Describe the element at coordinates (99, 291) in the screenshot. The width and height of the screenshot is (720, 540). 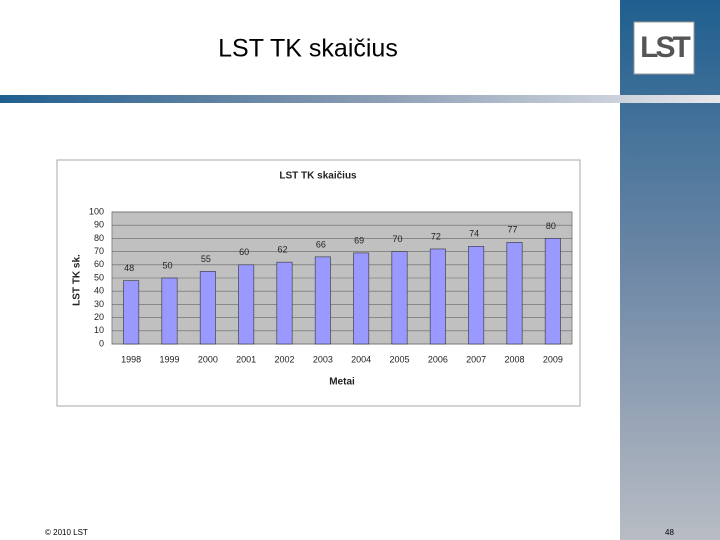
I see `y-tick-label: 40` at that location.